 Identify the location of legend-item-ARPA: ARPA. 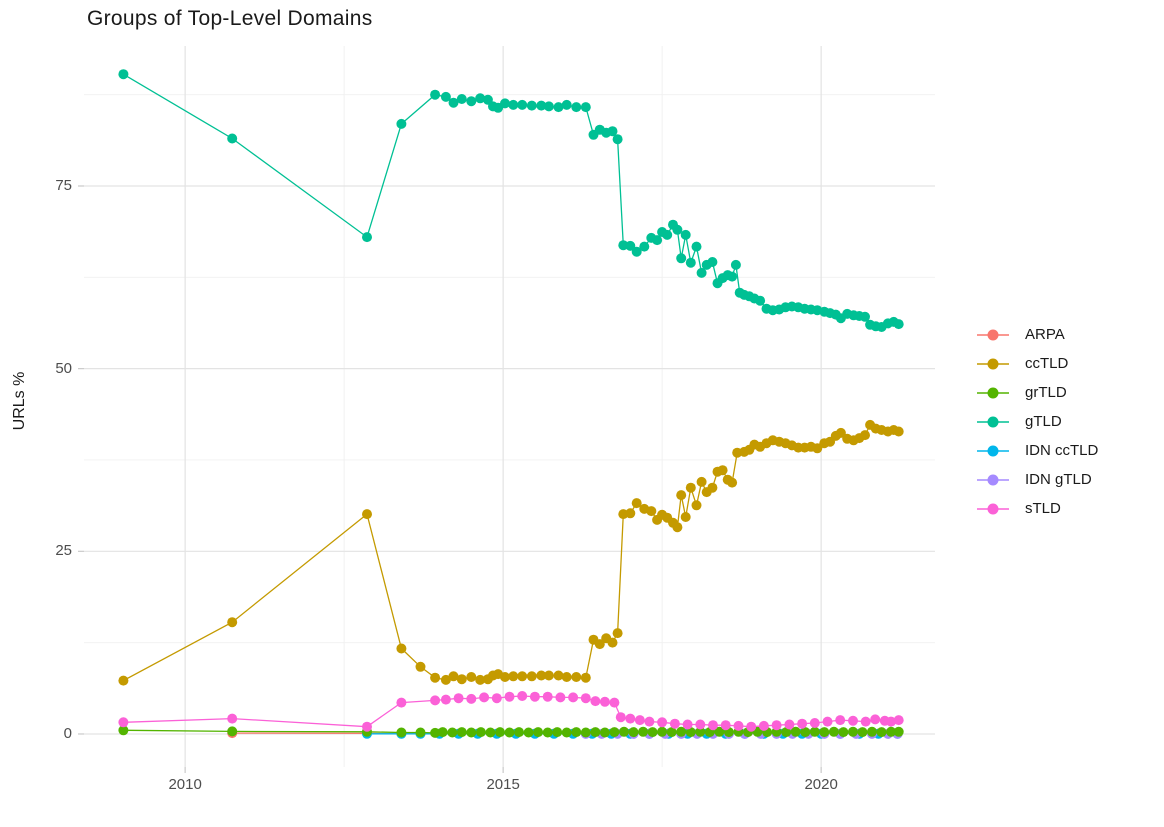
(1036, 334).